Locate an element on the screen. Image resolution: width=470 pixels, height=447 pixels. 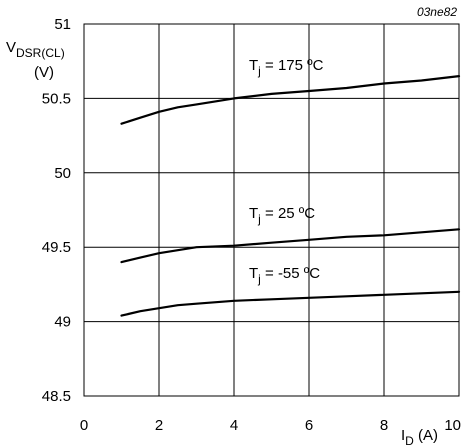
y-tick-label: 50 is located at coordinates (62, 173).